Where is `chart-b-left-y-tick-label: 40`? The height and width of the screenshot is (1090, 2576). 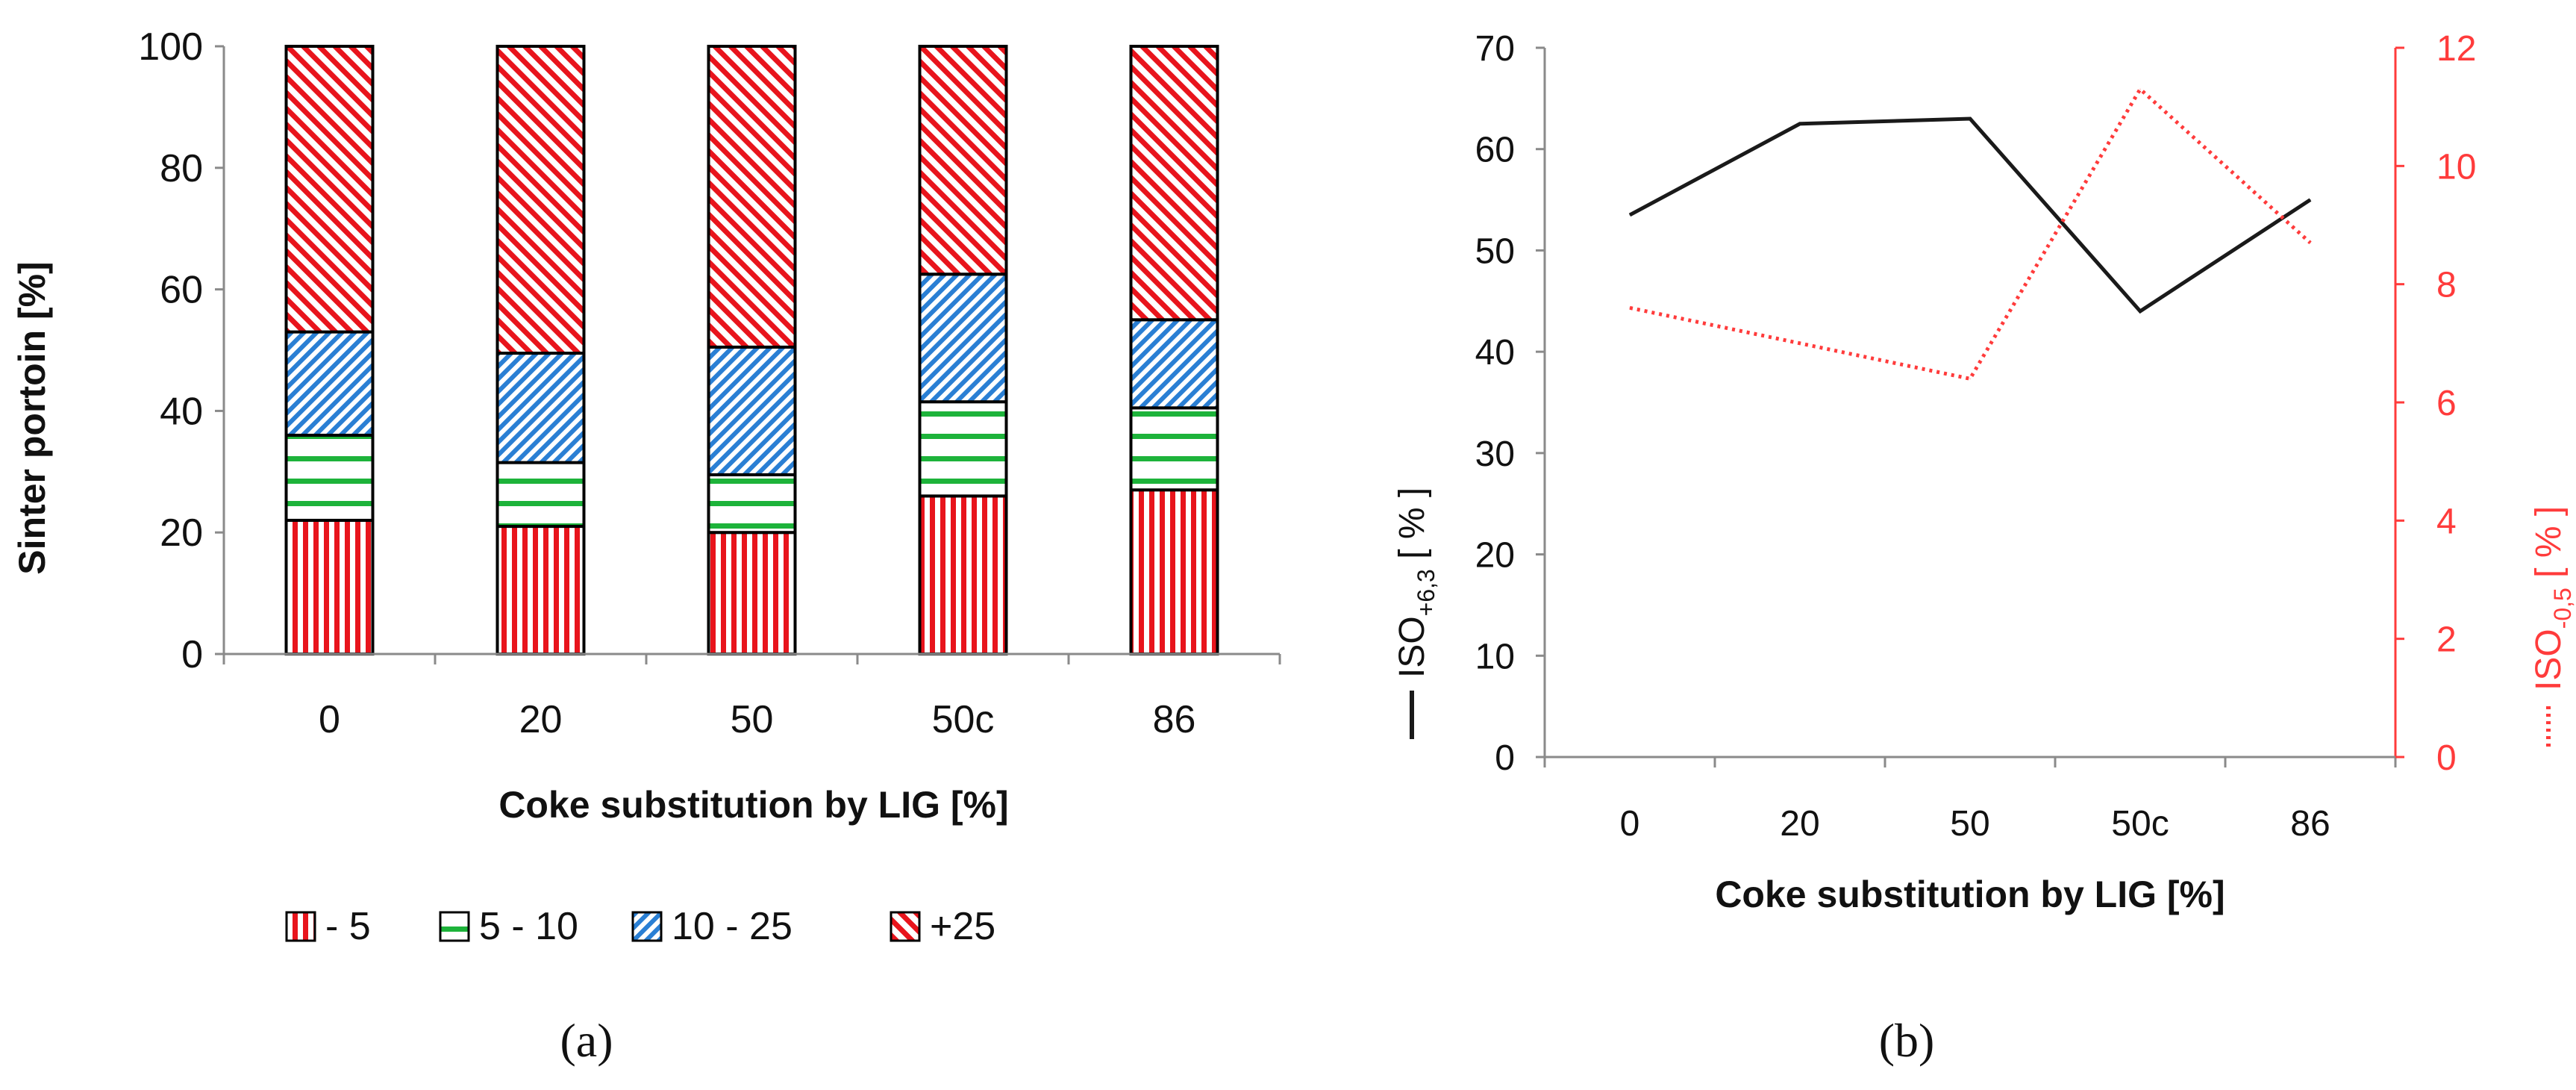
chart-b-left-y-tick-label: 40 is located at coordinates (1495, 353).